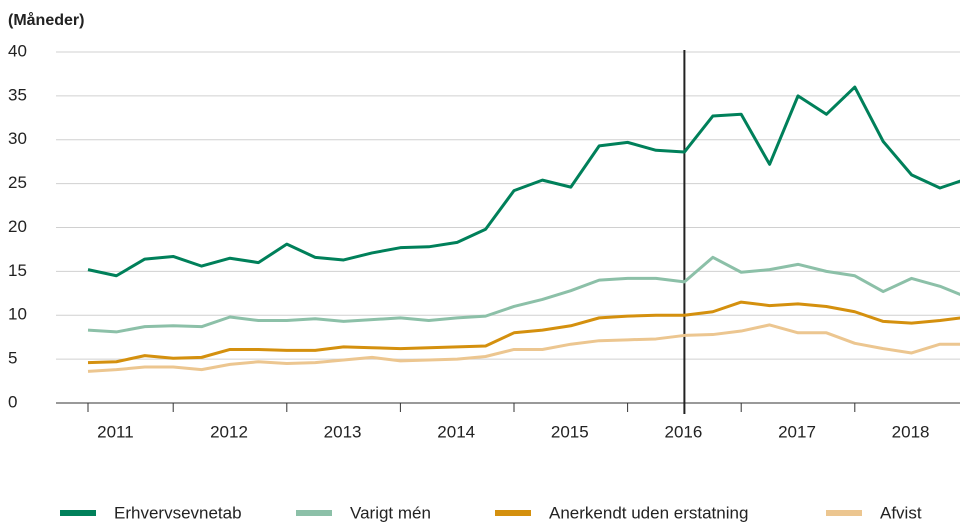  What do you see at coordinates (683, 431) in the screenshot?
I see `x-tick-label: 2016` at bounding box center [683, 431].